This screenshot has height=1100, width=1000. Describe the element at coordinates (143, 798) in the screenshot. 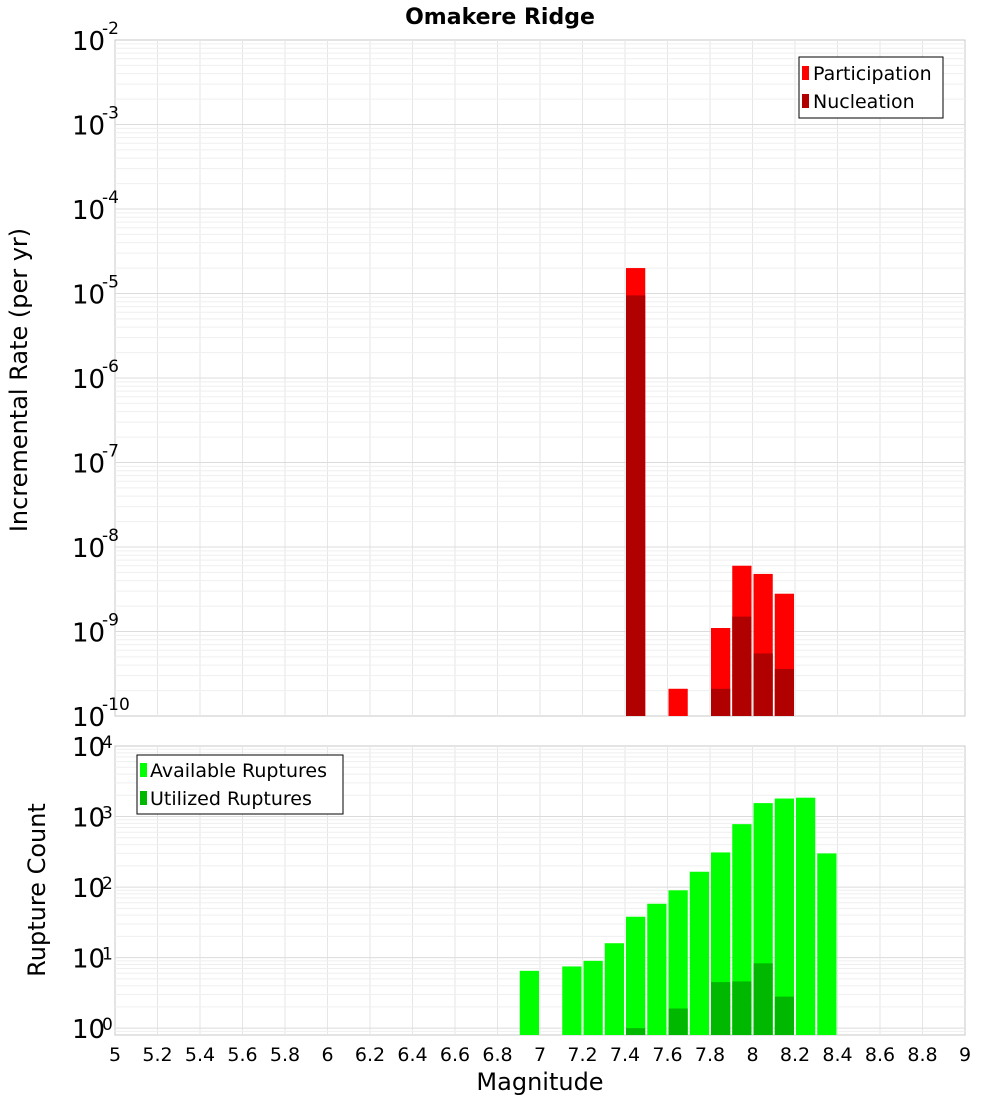

I see `legend-swatch-utilized` at that location.